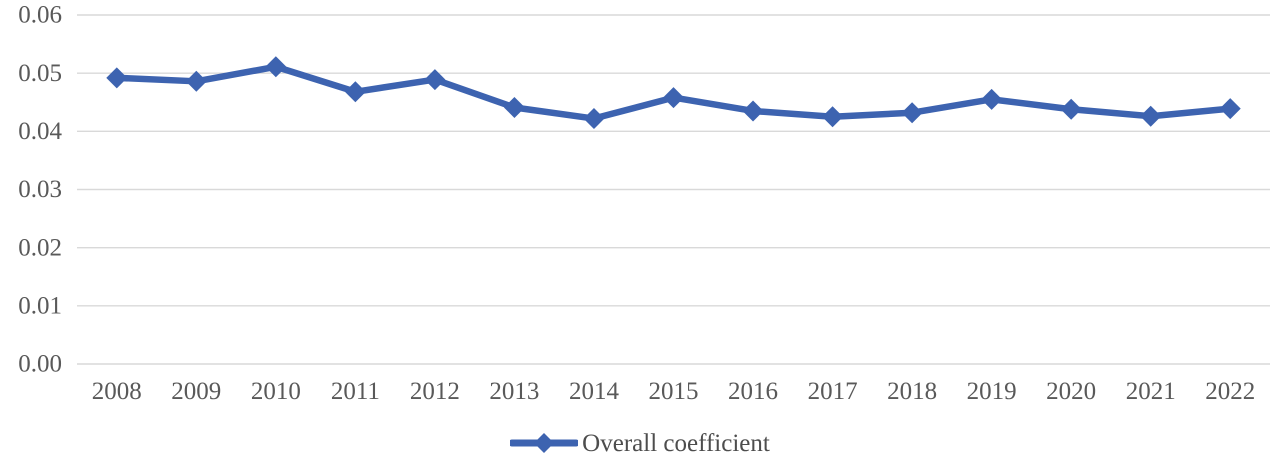  Describe the element at coordinates (40, 247) in the screenshot. I see `y-axis-tick-label: 0.02` at that location.